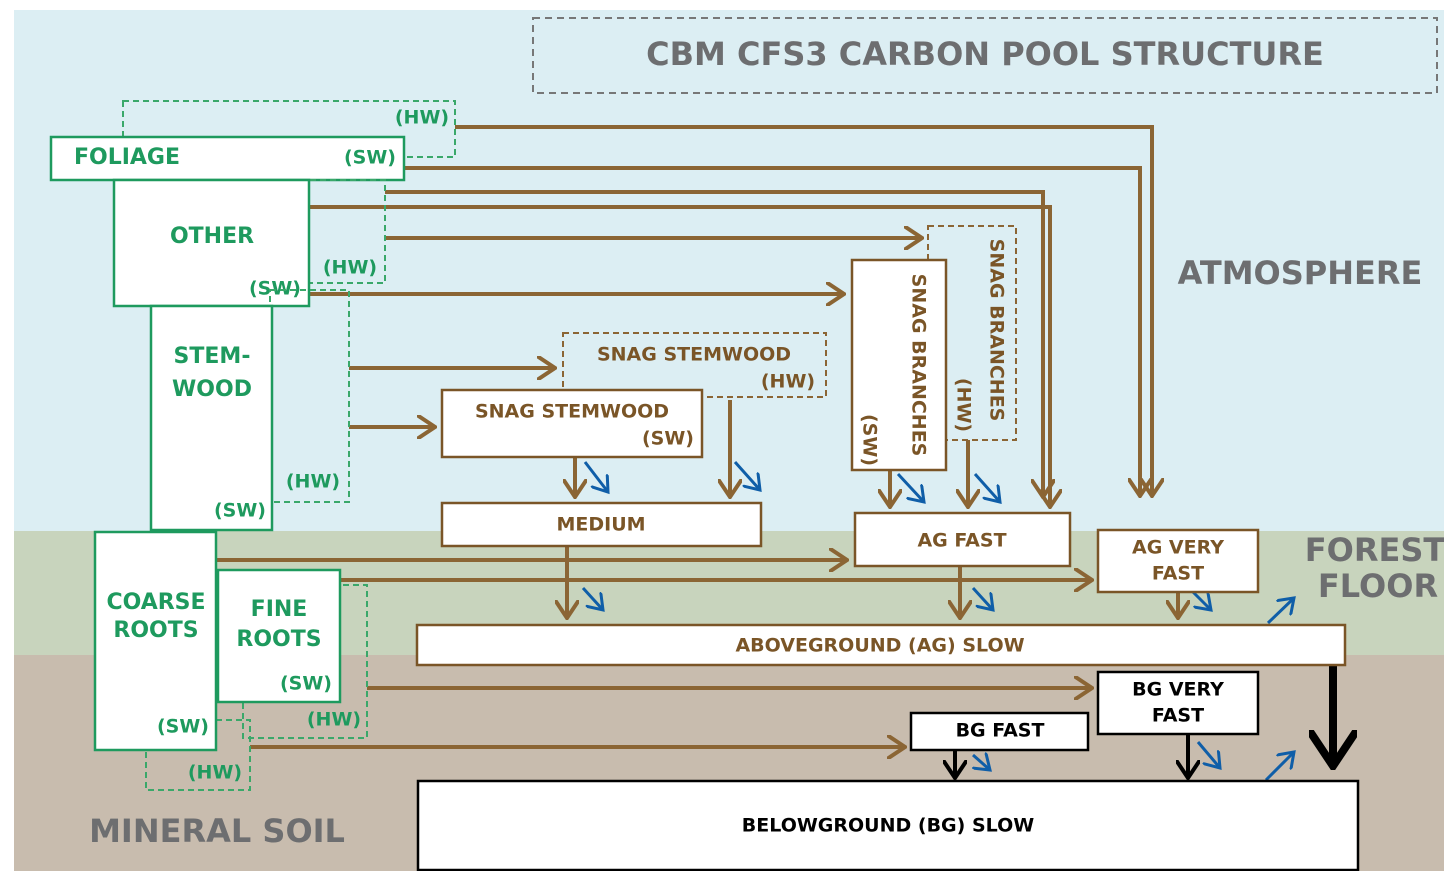  I want to click on title-box, so click(985, 55).